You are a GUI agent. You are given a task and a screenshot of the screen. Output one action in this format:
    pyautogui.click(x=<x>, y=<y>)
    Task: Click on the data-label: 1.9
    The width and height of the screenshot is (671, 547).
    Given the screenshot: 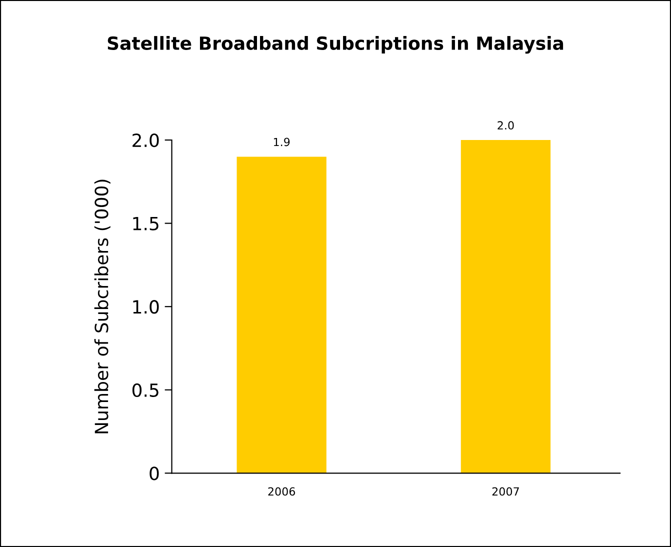 What is the action you would take?
    pyautogui.click(x=282, y=142)
    